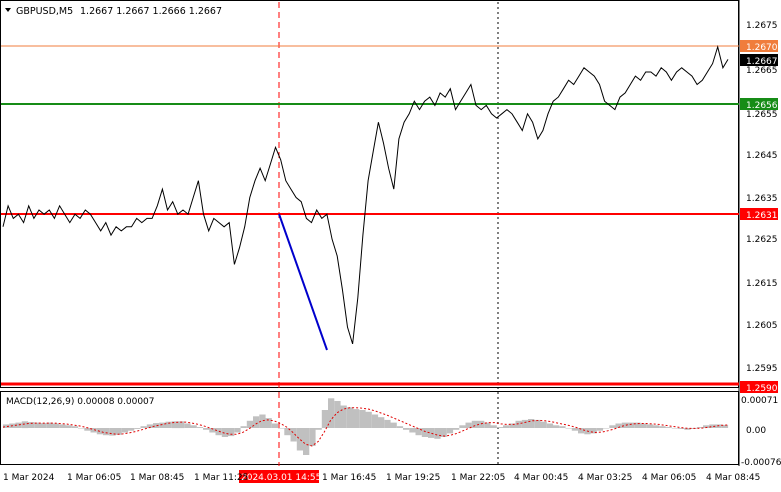 This screenshot has height=492, width=781. I want to click on time-tick: 1 Mar 2024, so click(29, 478).